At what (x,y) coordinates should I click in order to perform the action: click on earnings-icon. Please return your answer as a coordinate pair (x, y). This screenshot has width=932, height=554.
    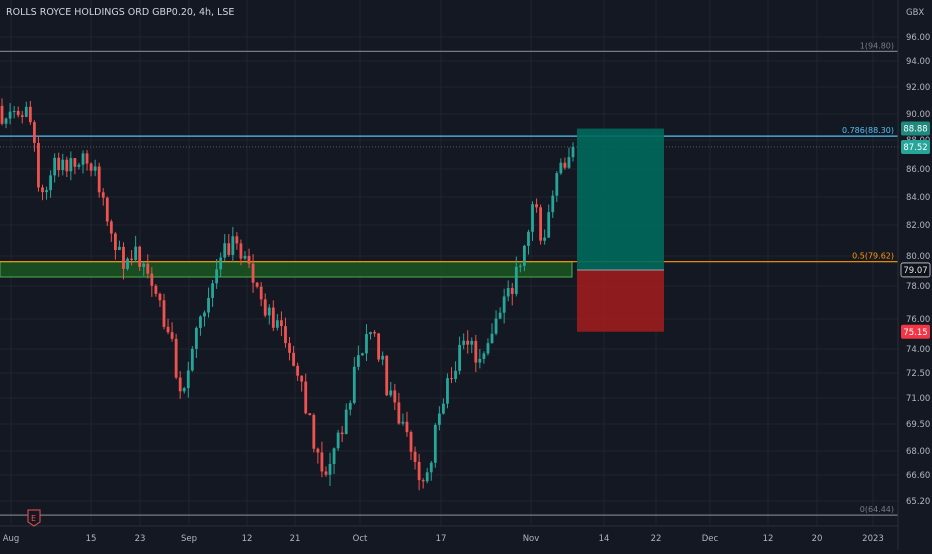
    Looking at the image, I should click on (34, 518).